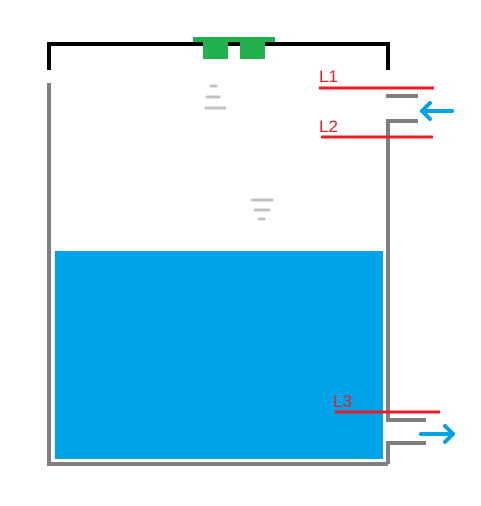  I want to click on sensor-label-l3: L3, so click(342, 401).